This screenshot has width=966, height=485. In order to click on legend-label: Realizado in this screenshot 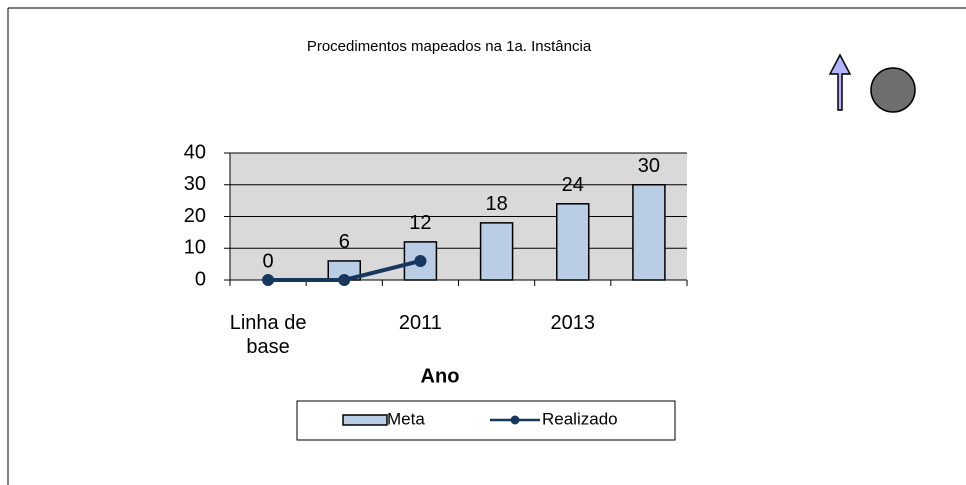, I will do `click(580, 418)`.